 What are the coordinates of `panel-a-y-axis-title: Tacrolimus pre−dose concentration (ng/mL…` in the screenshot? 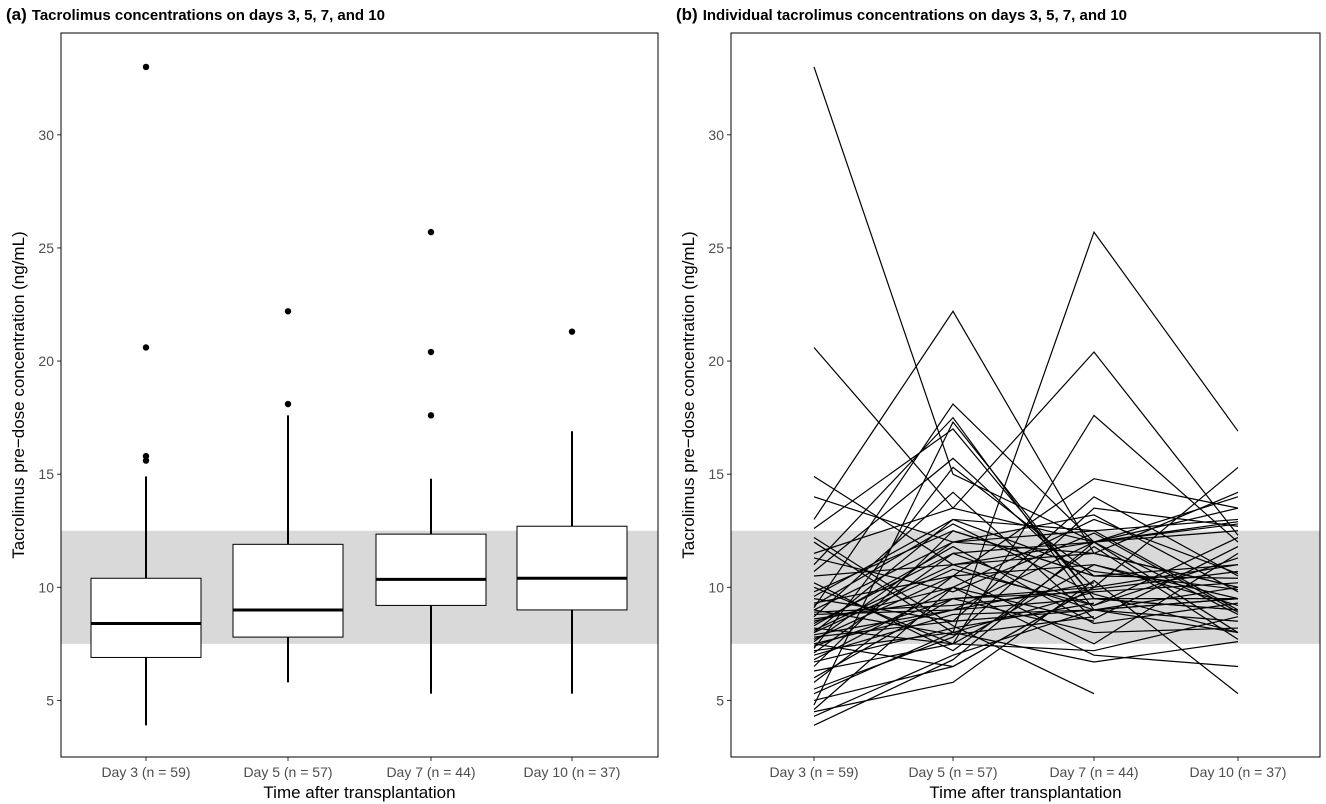 It's located at (18, 394).